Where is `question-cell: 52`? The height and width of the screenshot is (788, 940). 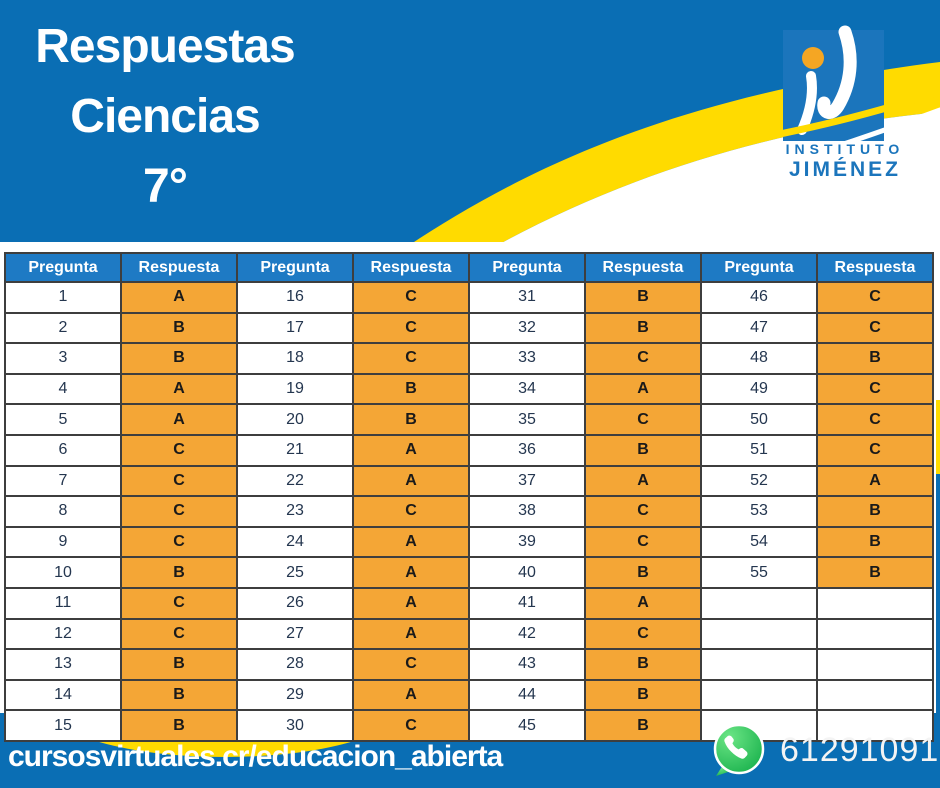
question-cell: 52 is located at coordinates (759, 481).